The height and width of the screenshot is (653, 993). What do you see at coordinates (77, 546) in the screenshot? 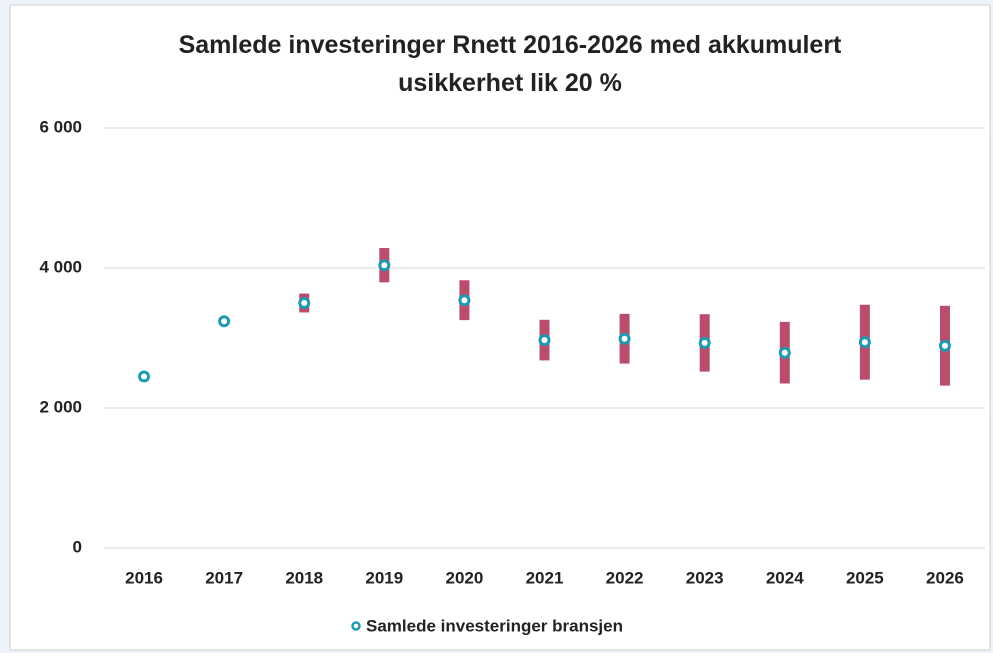
I see `y-tick-label: 0` at bounding box center [77, 546].